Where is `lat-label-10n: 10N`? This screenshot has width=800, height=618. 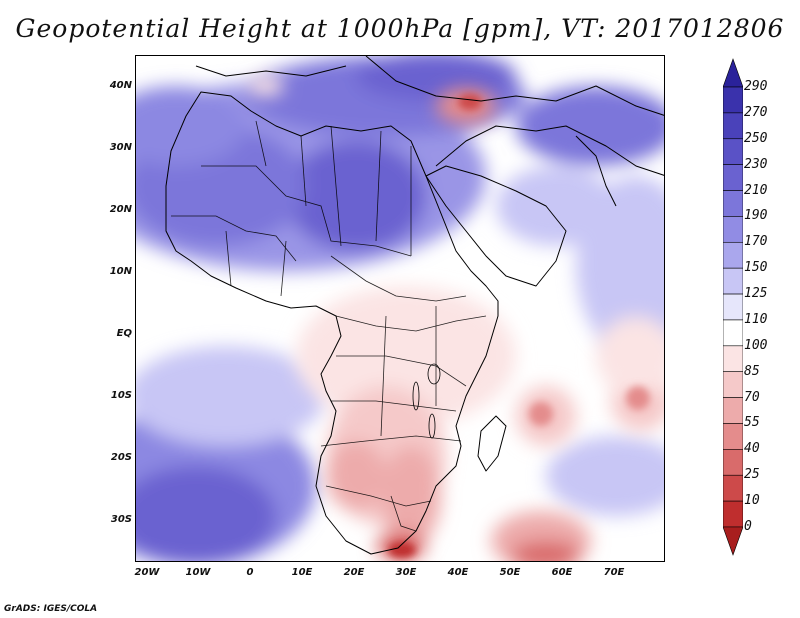
lat-label-10n: 10N is located at coordinates (120, 271).